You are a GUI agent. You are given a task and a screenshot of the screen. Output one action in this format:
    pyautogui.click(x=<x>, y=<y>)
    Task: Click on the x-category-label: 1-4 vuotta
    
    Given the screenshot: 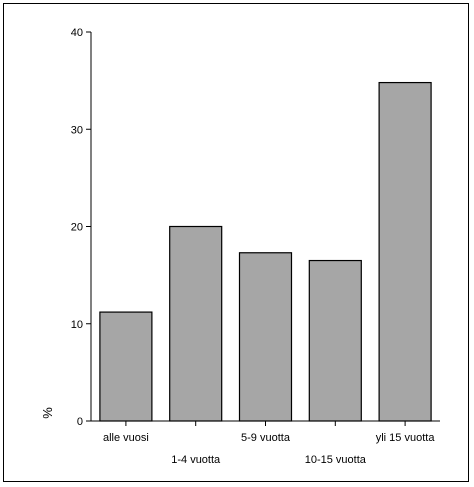 What is the action you would take?
    pyautogui.click(x=196, y=460)
    